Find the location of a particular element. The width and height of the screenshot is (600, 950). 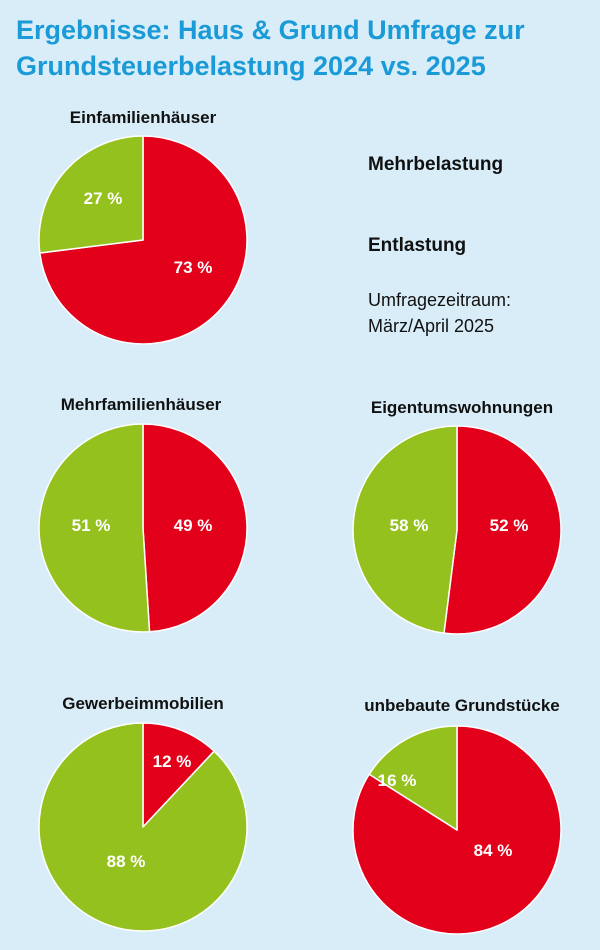

pie-label-entlastung: 51 % is located at coordinates (91, 525).